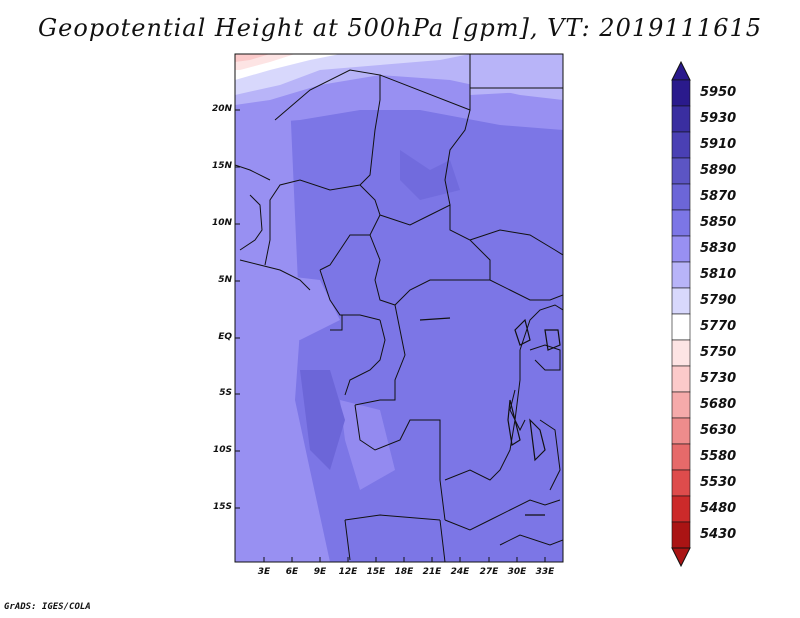 Image resolution: width=800 pixels, height=618 pixels. I want to click on colorbar-level-label: 5850, so click(718, 222).